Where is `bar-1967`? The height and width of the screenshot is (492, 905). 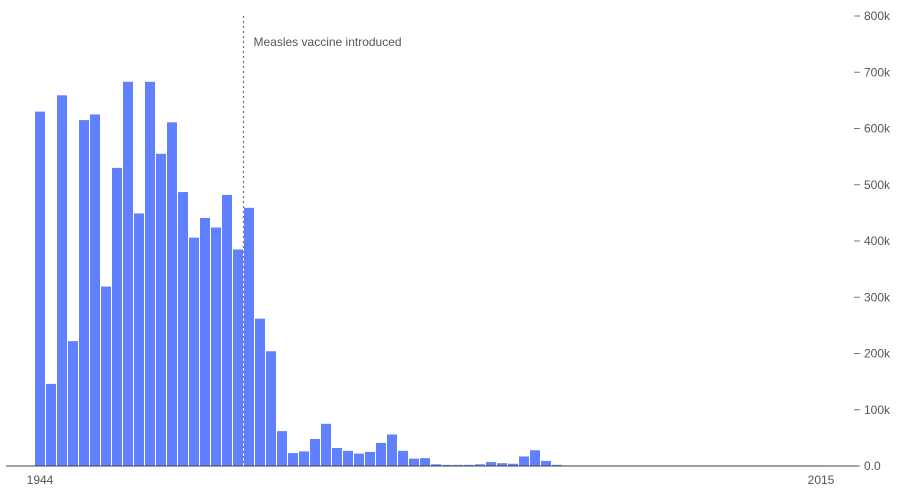
bar-1967 is located at coordinates (293, 459).